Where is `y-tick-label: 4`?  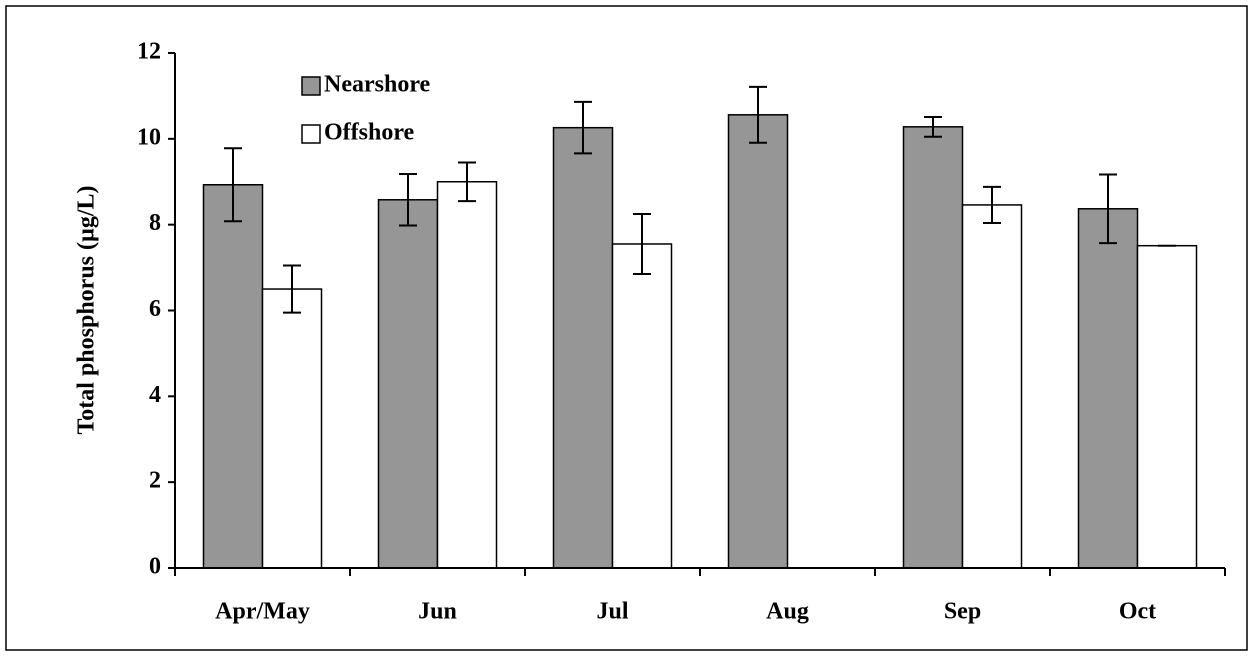 y-tick-label: 4 is located at coordinates (155, 395).